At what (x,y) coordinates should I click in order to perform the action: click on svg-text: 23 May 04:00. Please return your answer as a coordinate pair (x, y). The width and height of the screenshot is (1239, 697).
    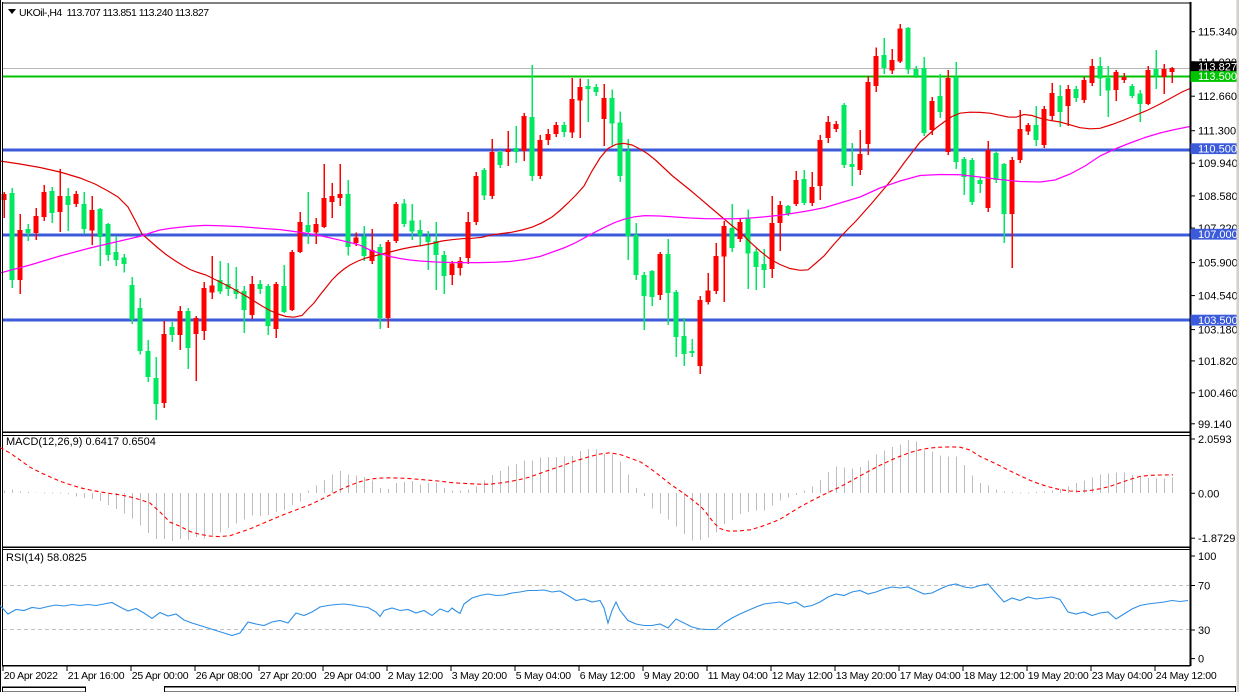
    Looking at the image, I should click on (1122, 676).